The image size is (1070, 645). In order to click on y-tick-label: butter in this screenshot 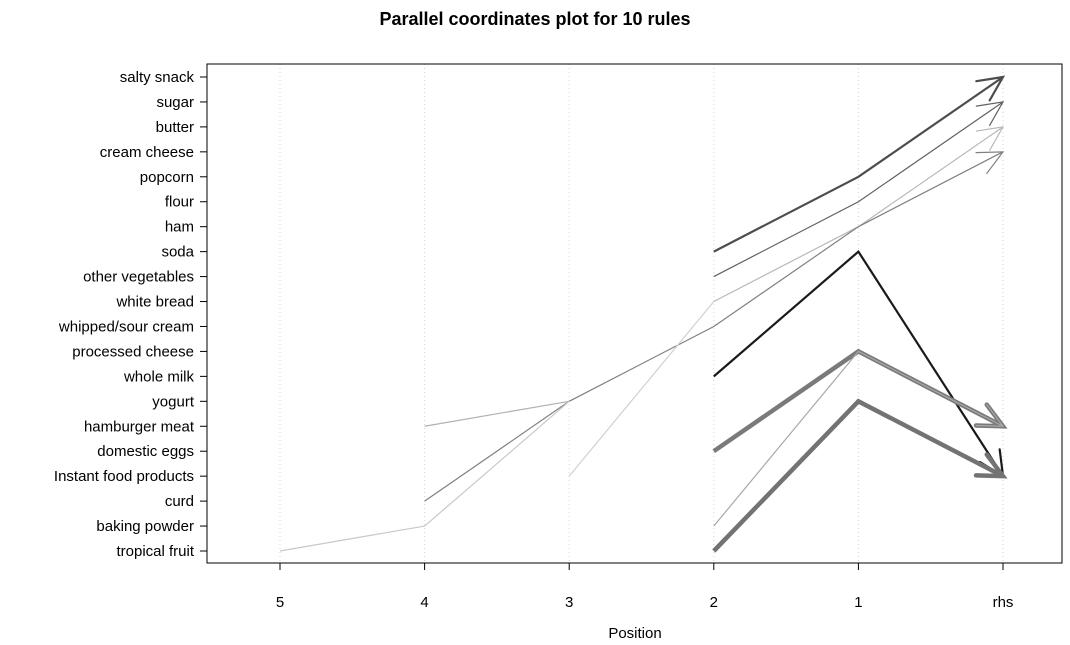, I will do `click(175, 127)`.